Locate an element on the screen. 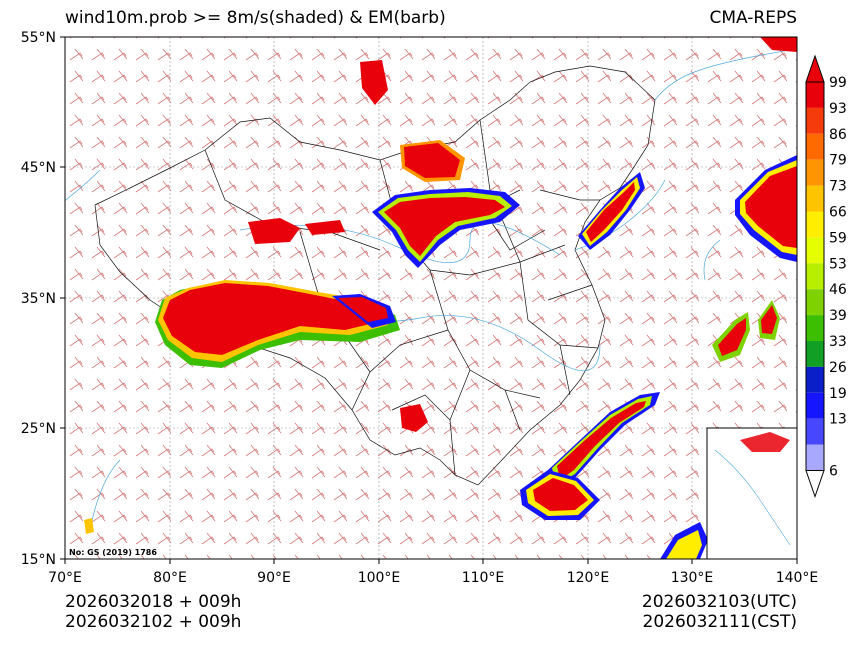 The height and width of the screenshot is (647, 860). lat-label: 35°N is located at coordinates (38, 299).